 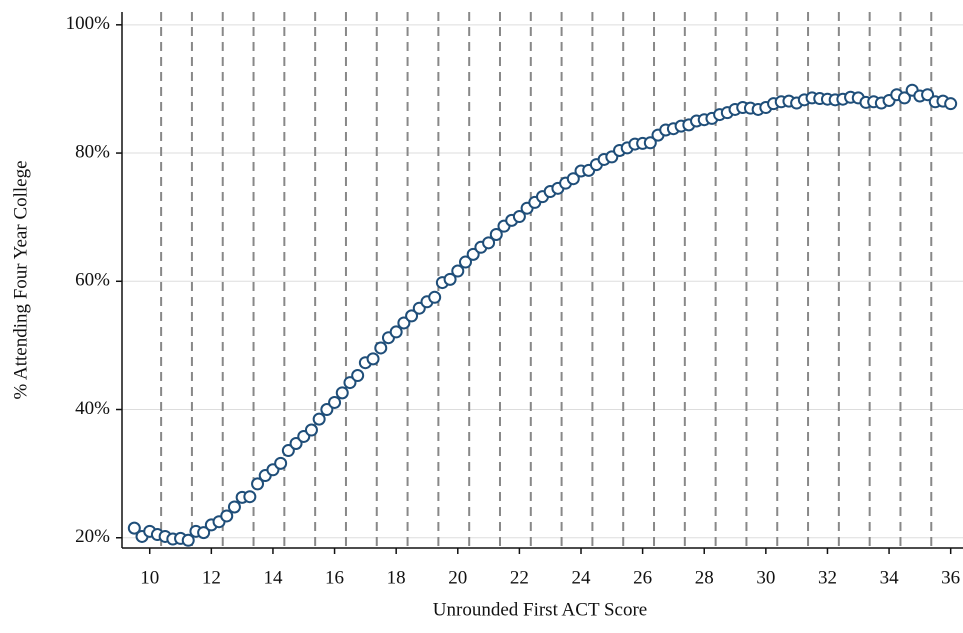 I want to click on x-tick-label: 34, so click(x=890, y=577).